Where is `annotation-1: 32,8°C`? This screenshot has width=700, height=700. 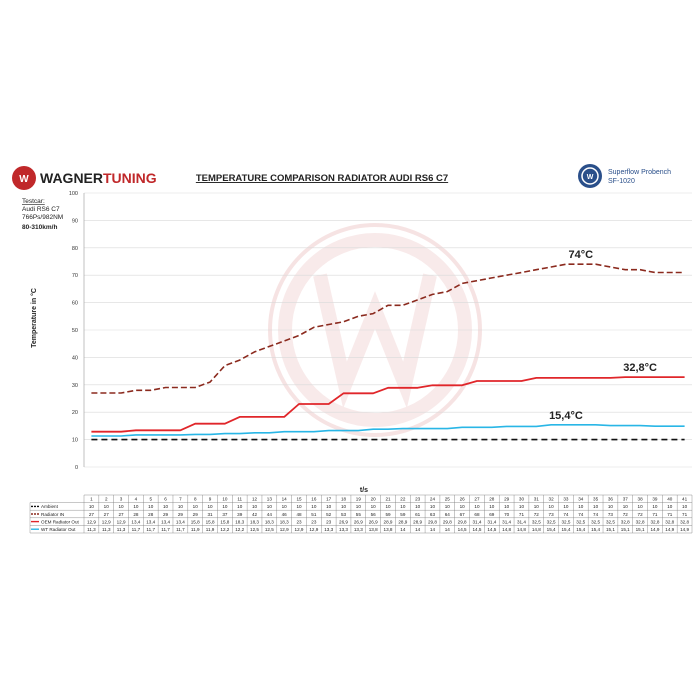 annotation-1: 32,8°C is located at coordinates (640, 368).